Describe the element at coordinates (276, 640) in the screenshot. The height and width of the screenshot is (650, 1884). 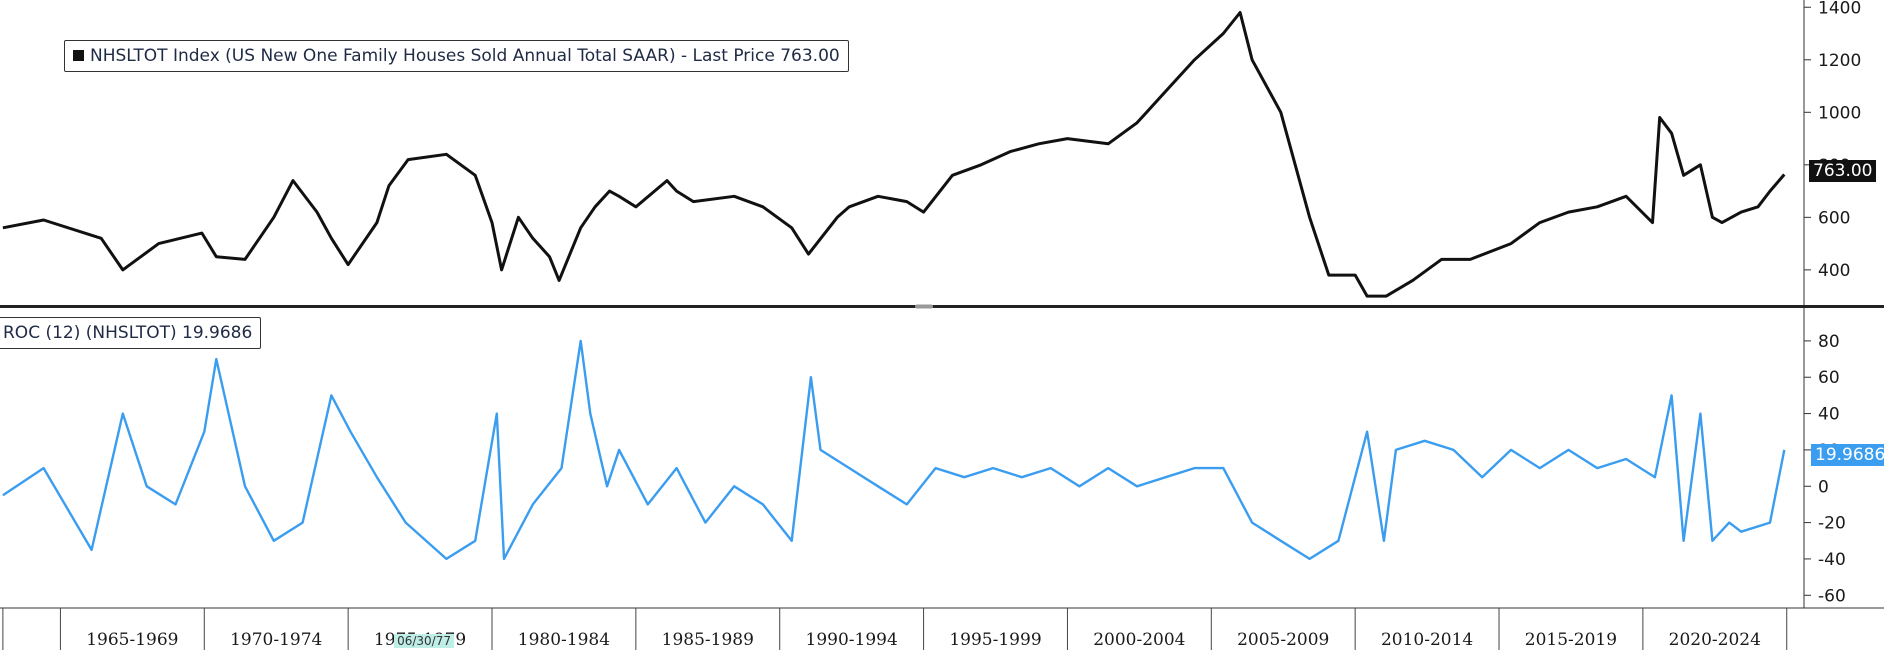
I see `x-tick-label: 1970-1974` at that location.